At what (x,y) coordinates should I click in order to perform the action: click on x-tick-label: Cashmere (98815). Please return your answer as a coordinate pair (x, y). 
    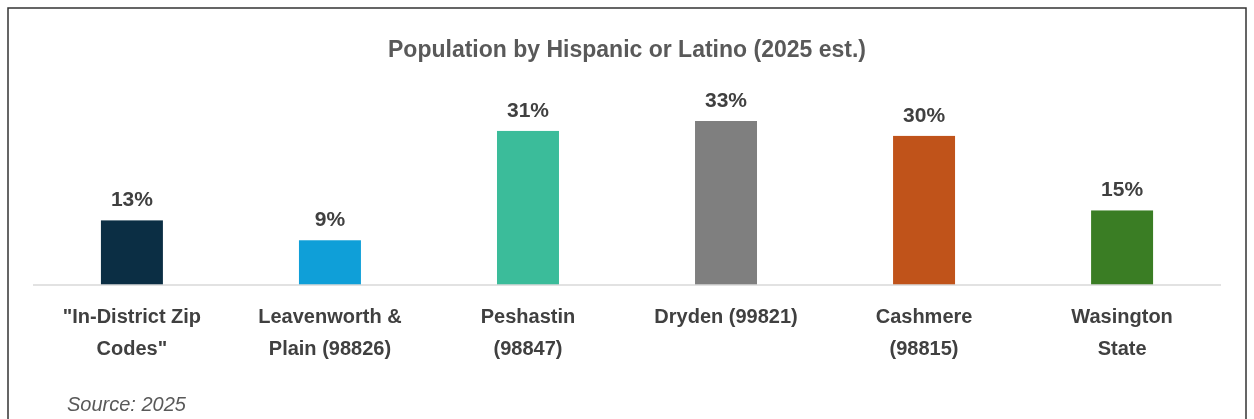
    Looking at the image, I should click on (924, 332).